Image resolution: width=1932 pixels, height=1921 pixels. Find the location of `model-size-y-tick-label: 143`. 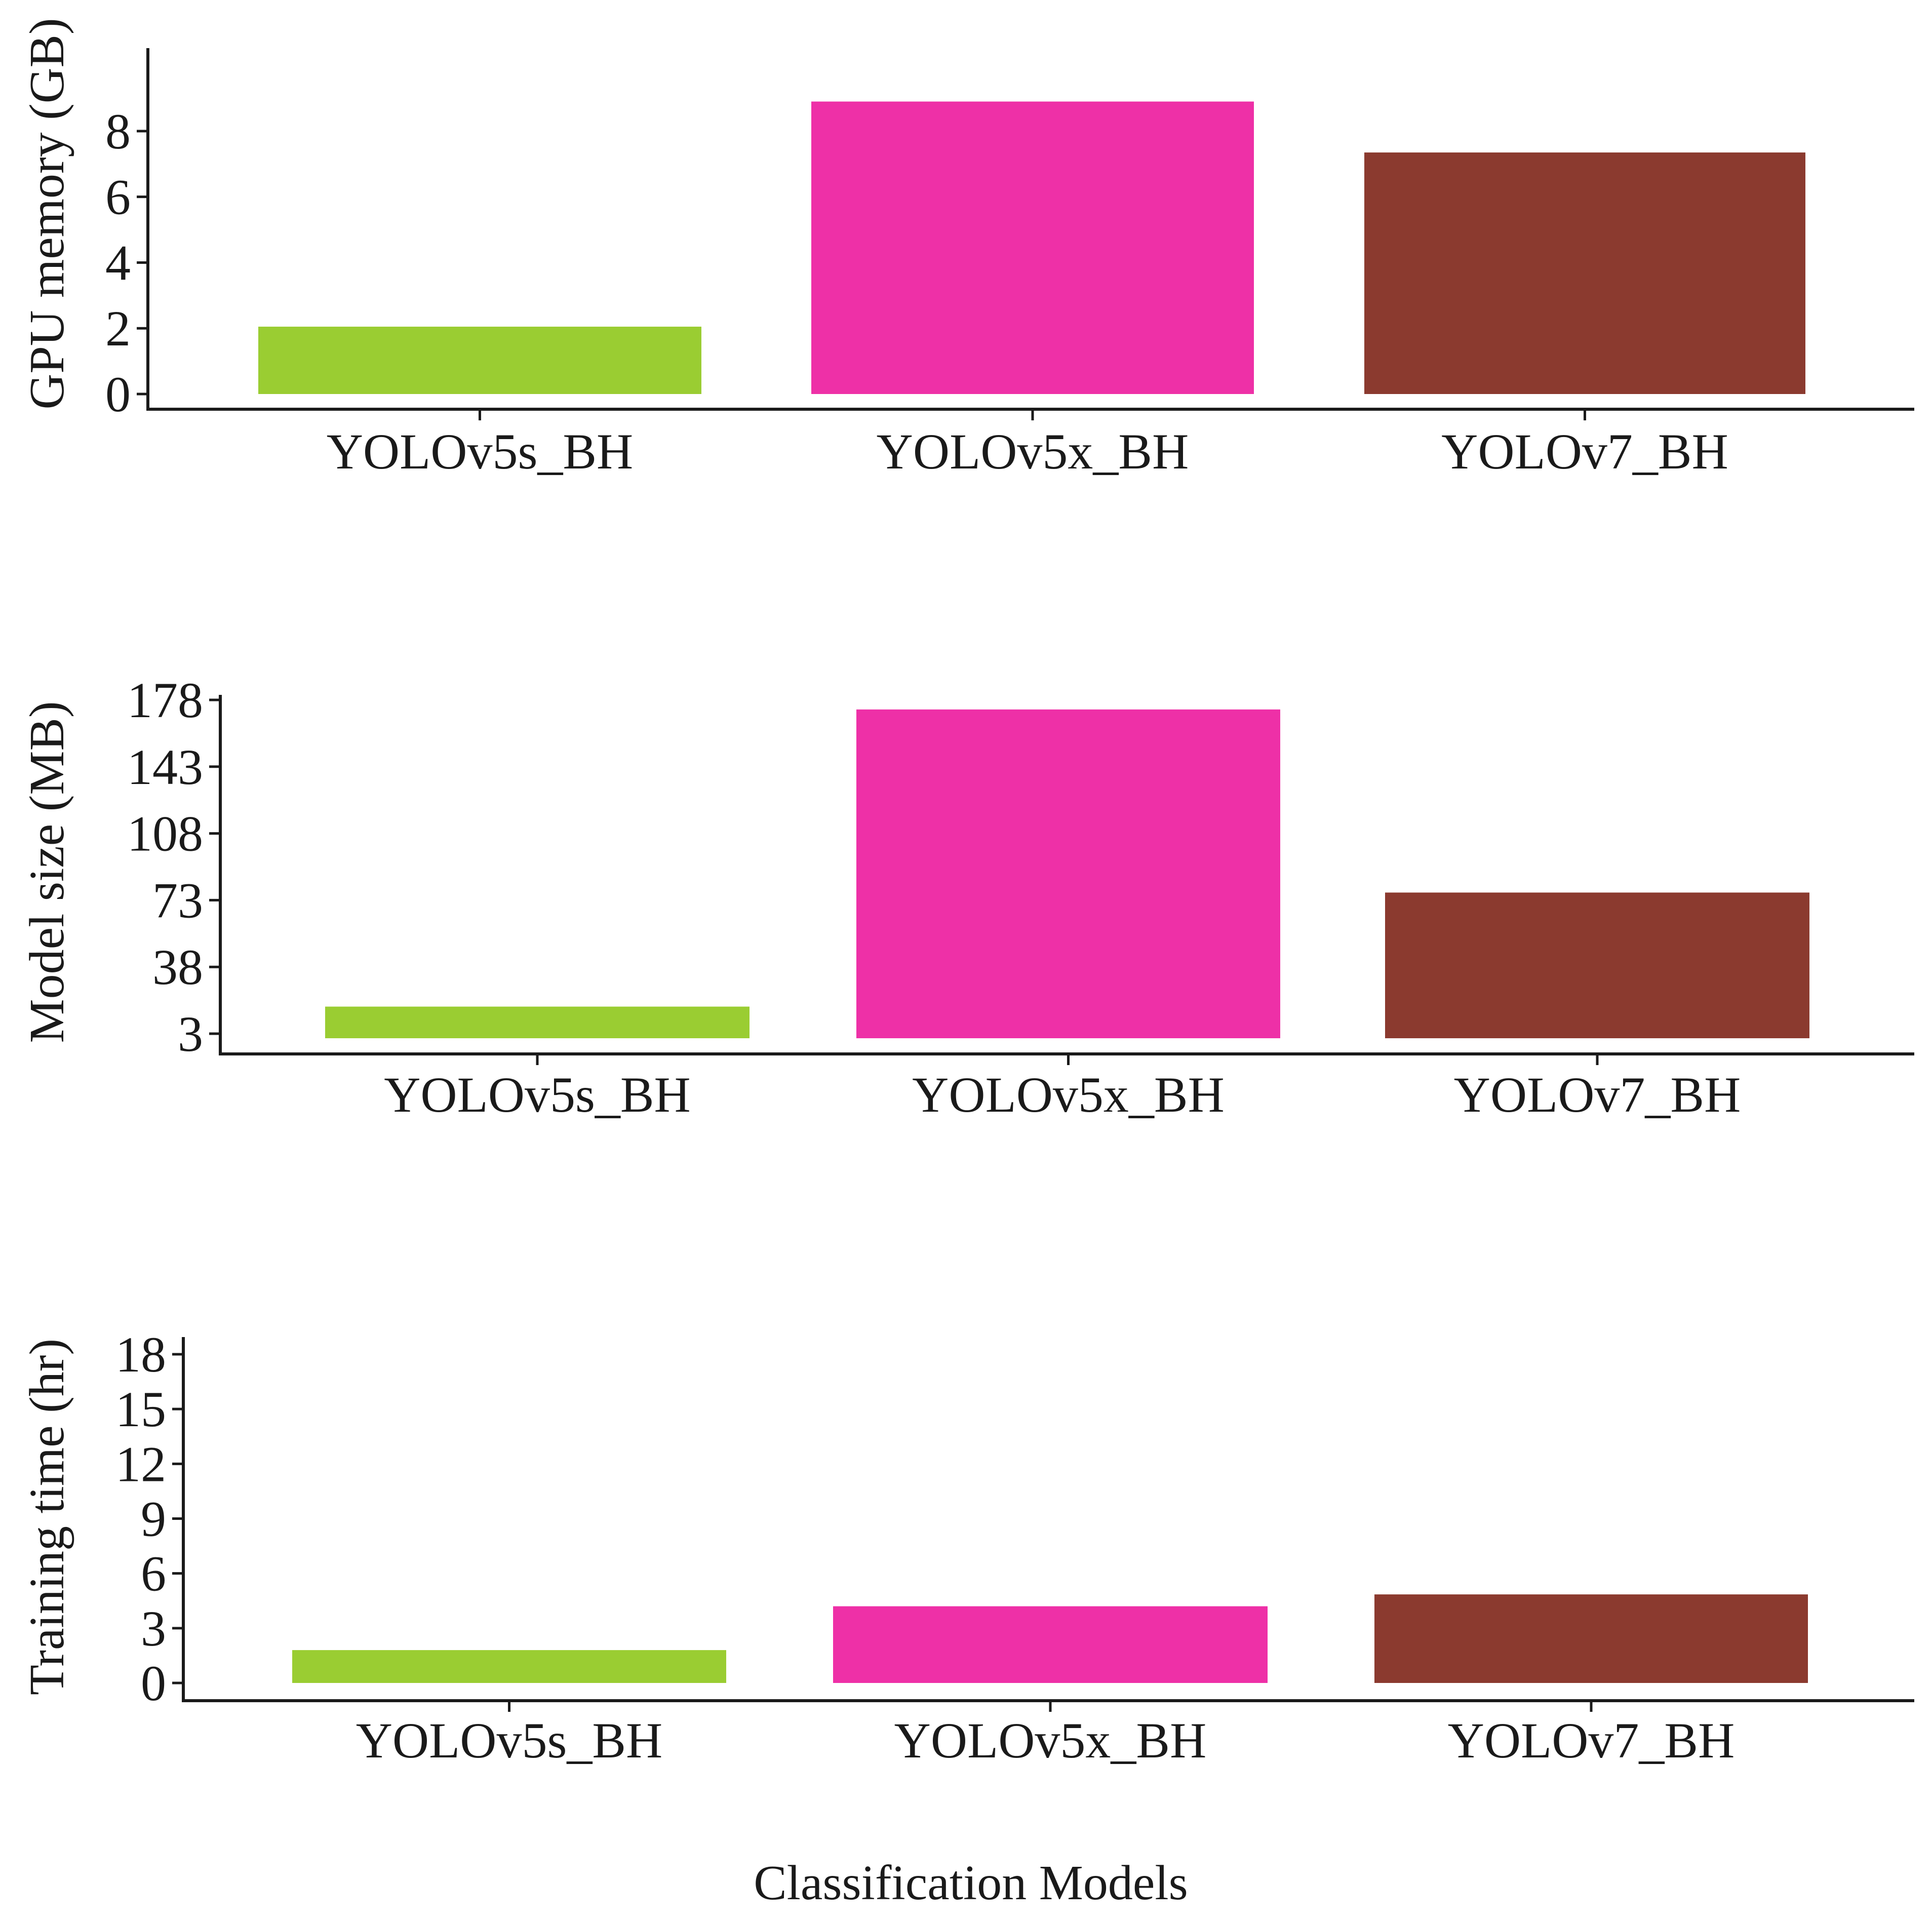

model-size-y-tick-label: 143 is located at coordinates (165, 767).